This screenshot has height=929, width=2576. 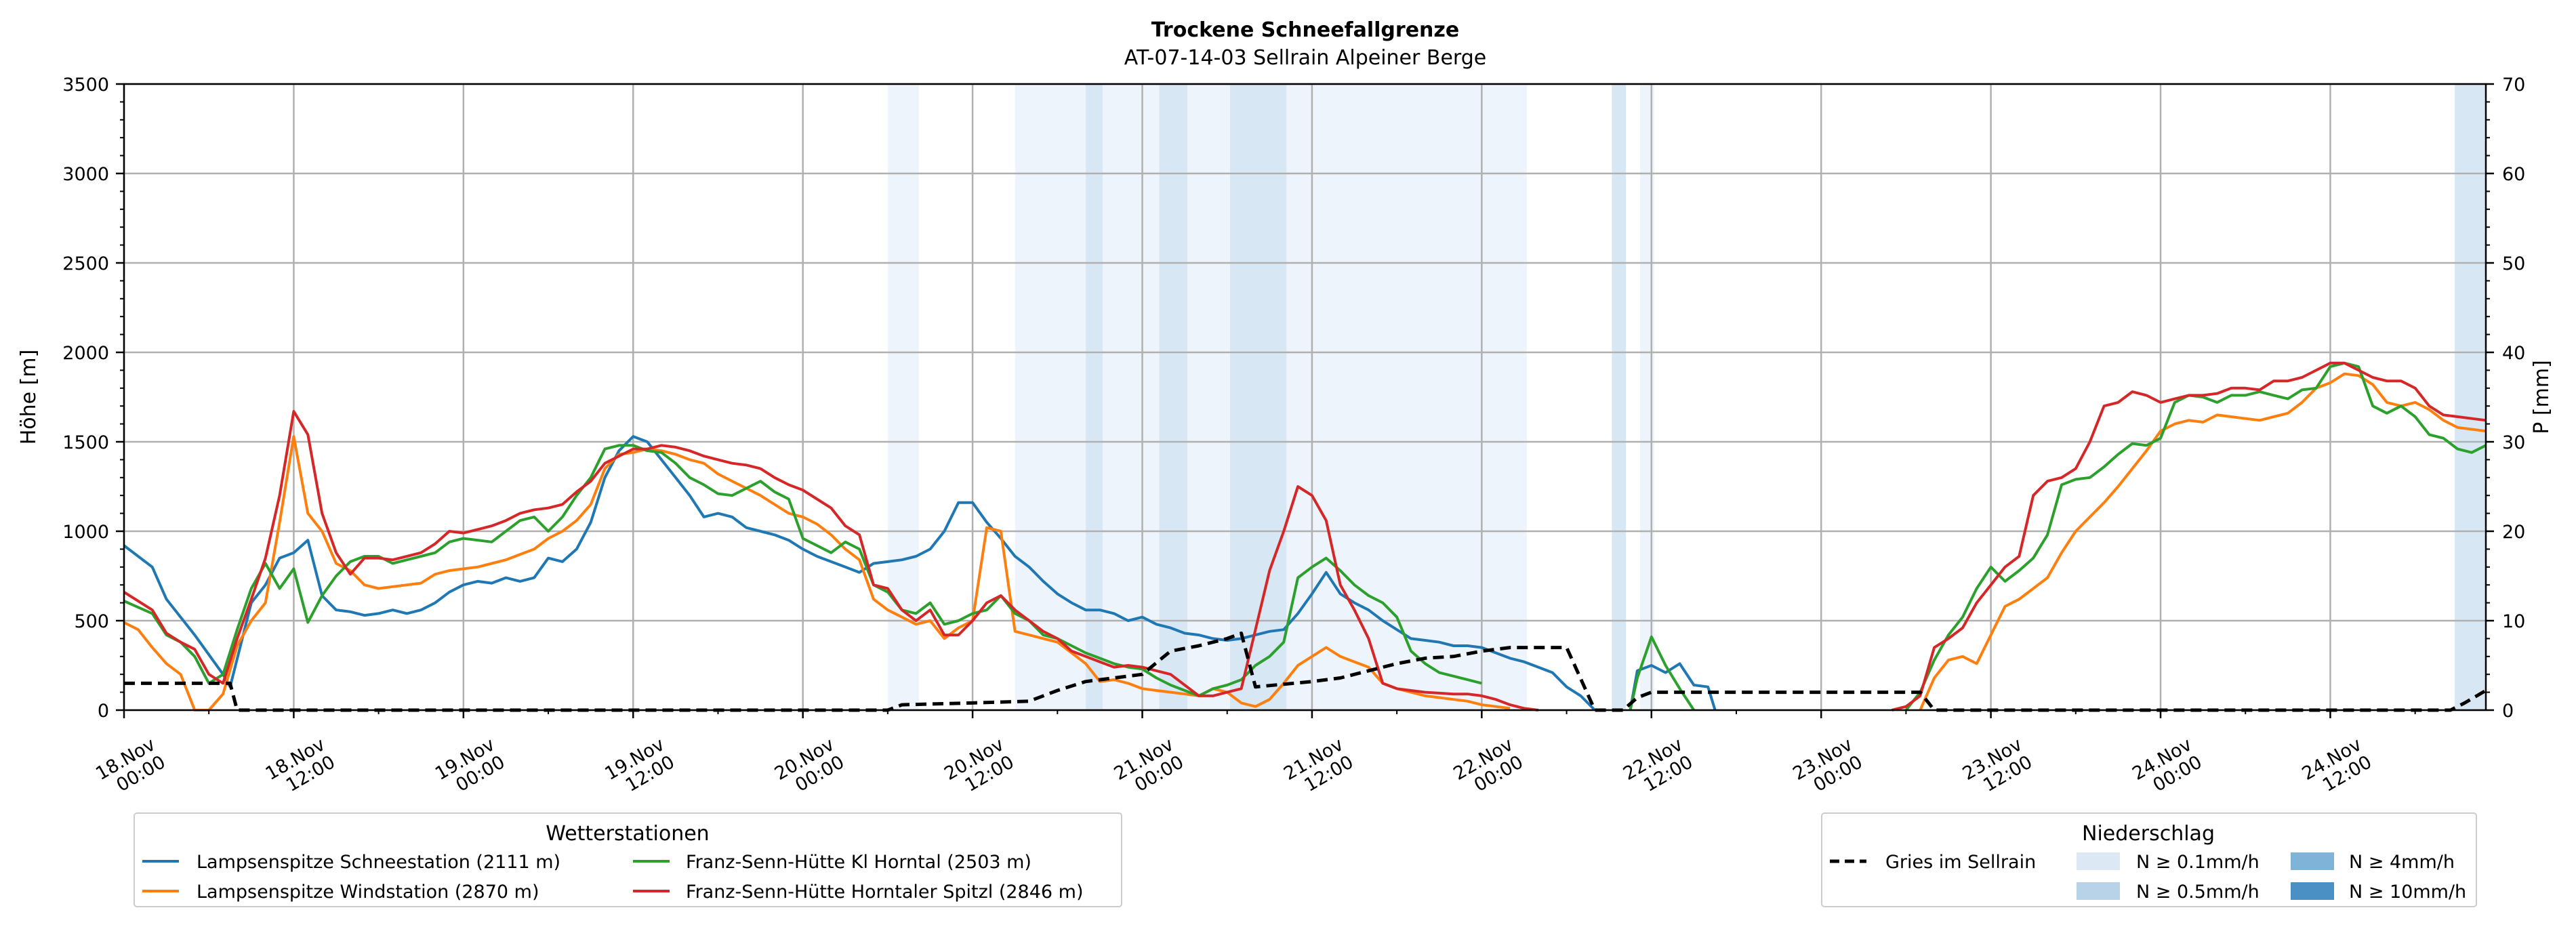 I want to click on x-tick-label: 20.Nov00:00, so click(x=810, y=768).